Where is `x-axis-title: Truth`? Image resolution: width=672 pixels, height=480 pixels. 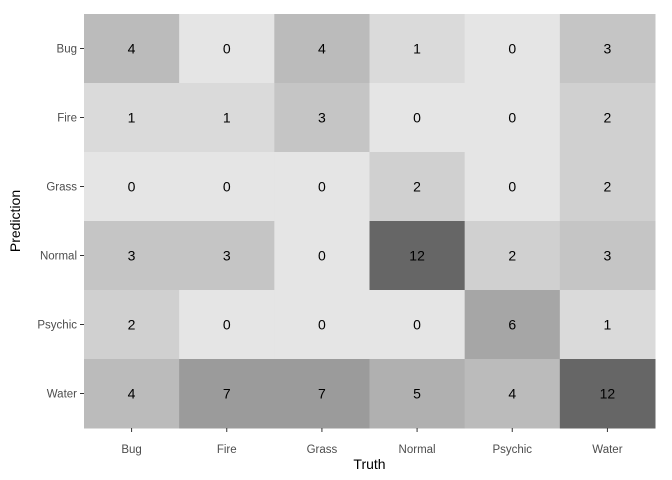 x-axis-title: Truth is located at coordinates (369, 464).